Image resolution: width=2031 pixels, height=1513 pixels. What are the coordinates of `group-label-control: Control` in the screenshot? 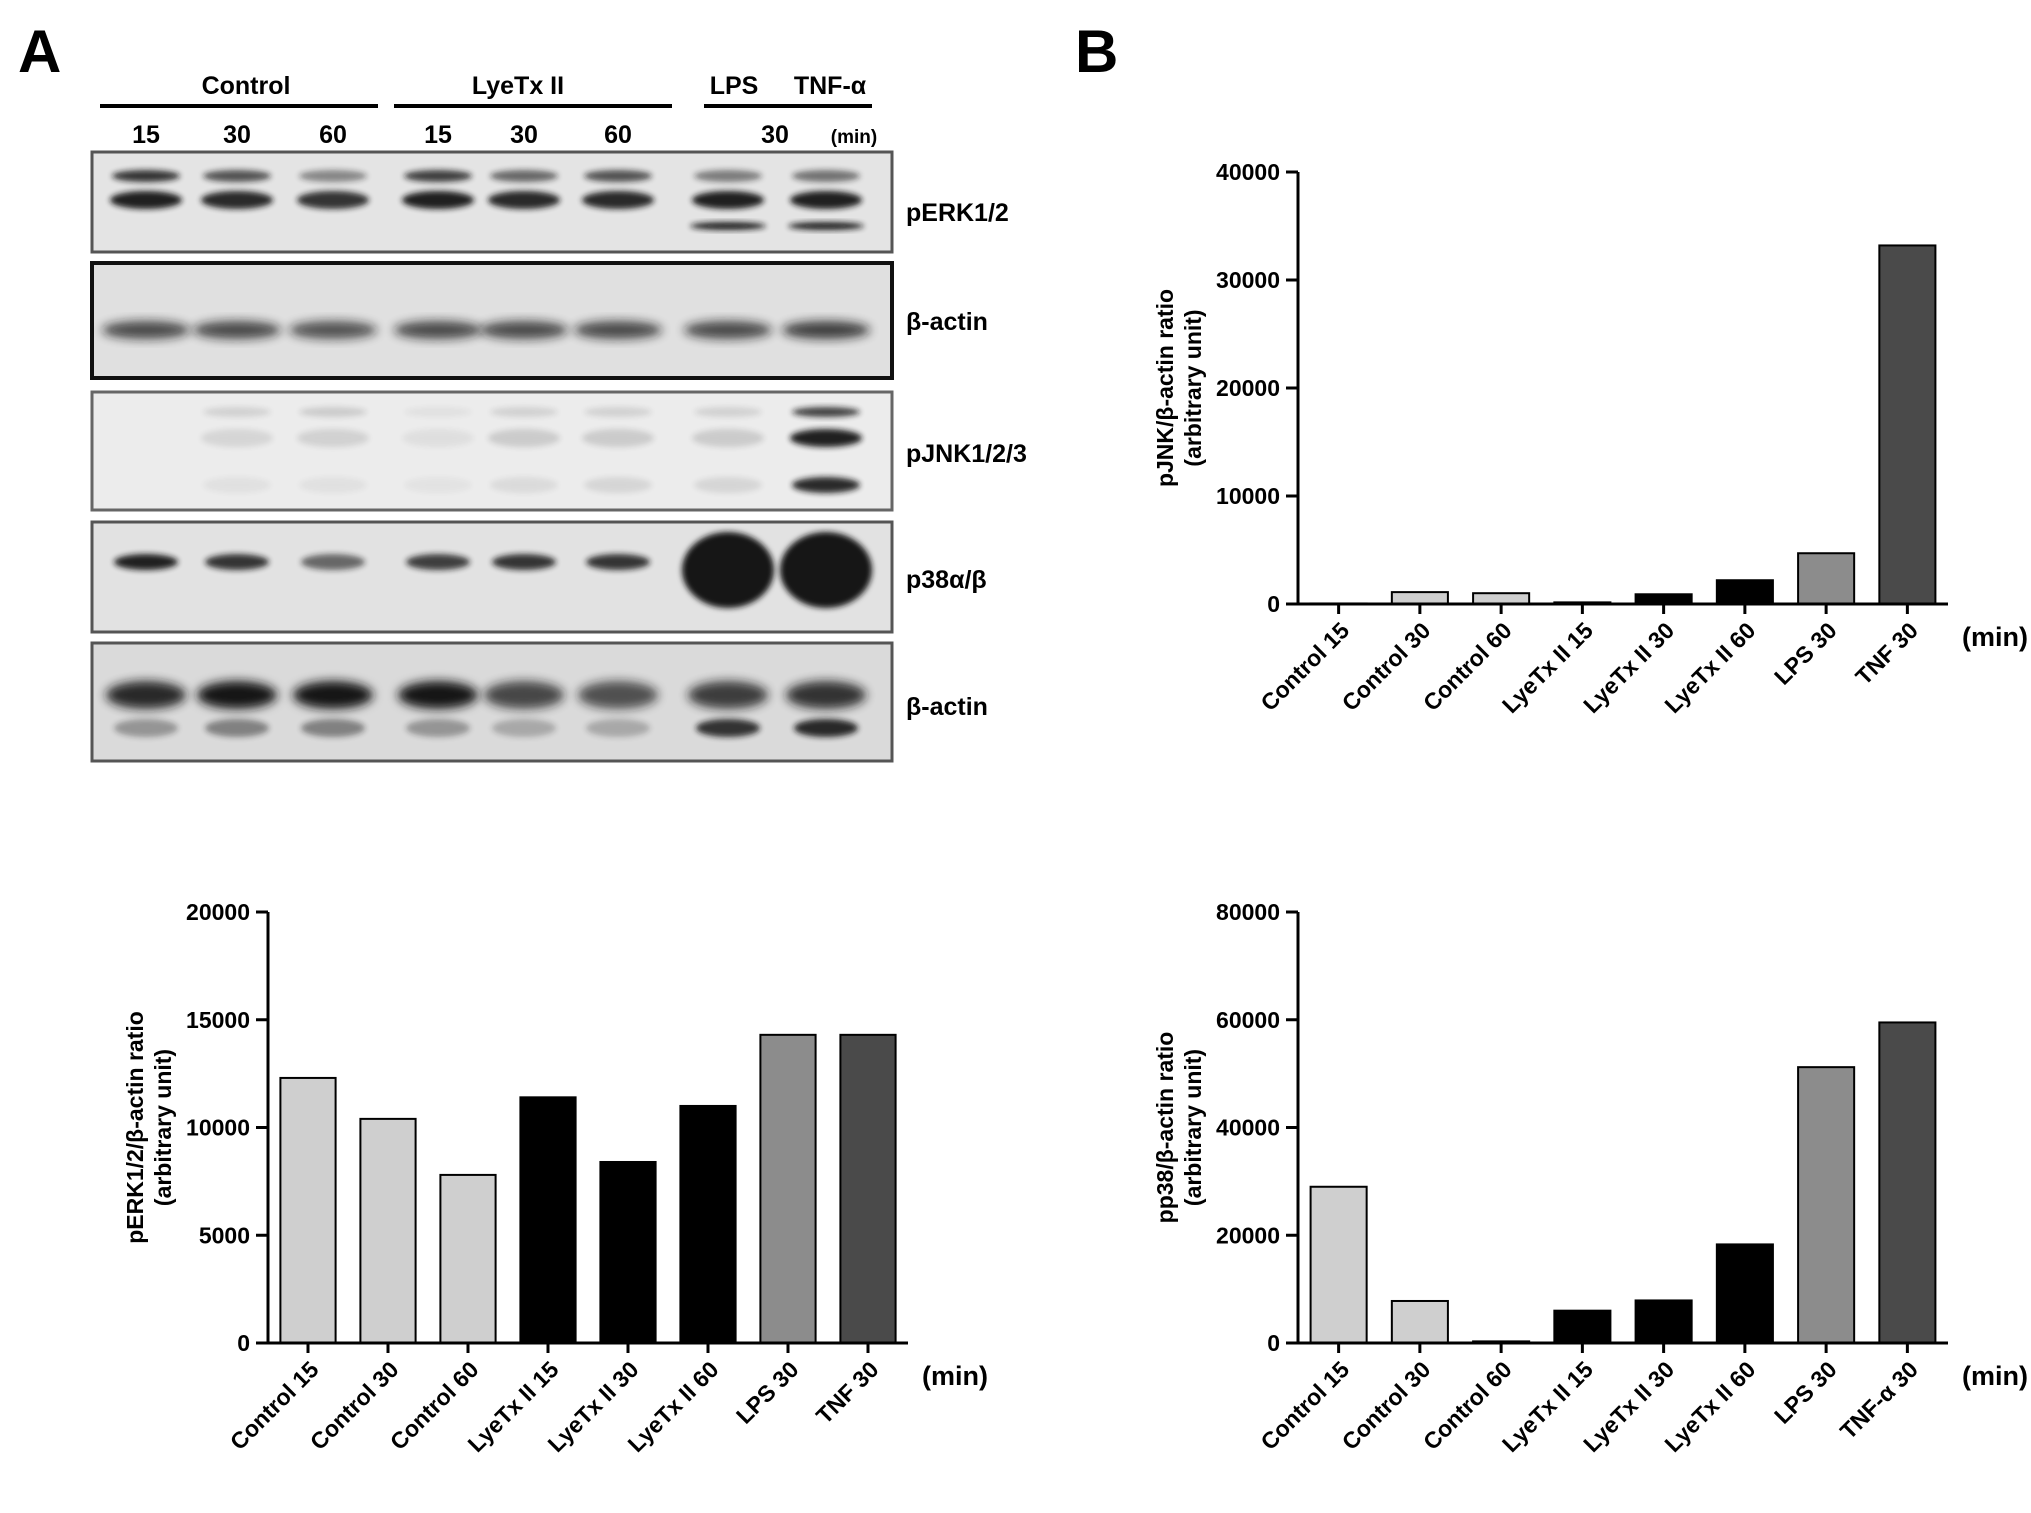 It's located at (246, 86).